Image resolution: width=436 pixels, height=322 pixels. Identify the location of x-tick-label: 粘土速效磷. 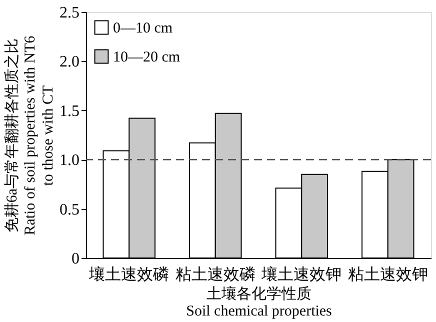
(215, 275).